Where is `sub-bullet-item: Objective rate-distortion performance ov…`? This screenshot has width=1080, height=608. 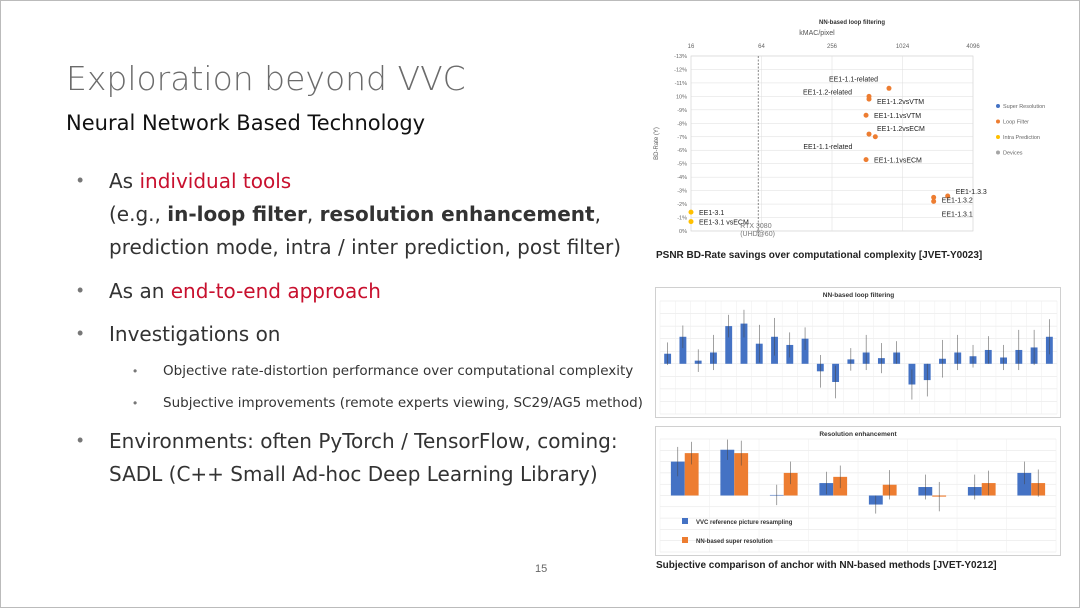 sub-bullet-item: Objective rate-distortion performance ov… is located at coordinates (398, 371).